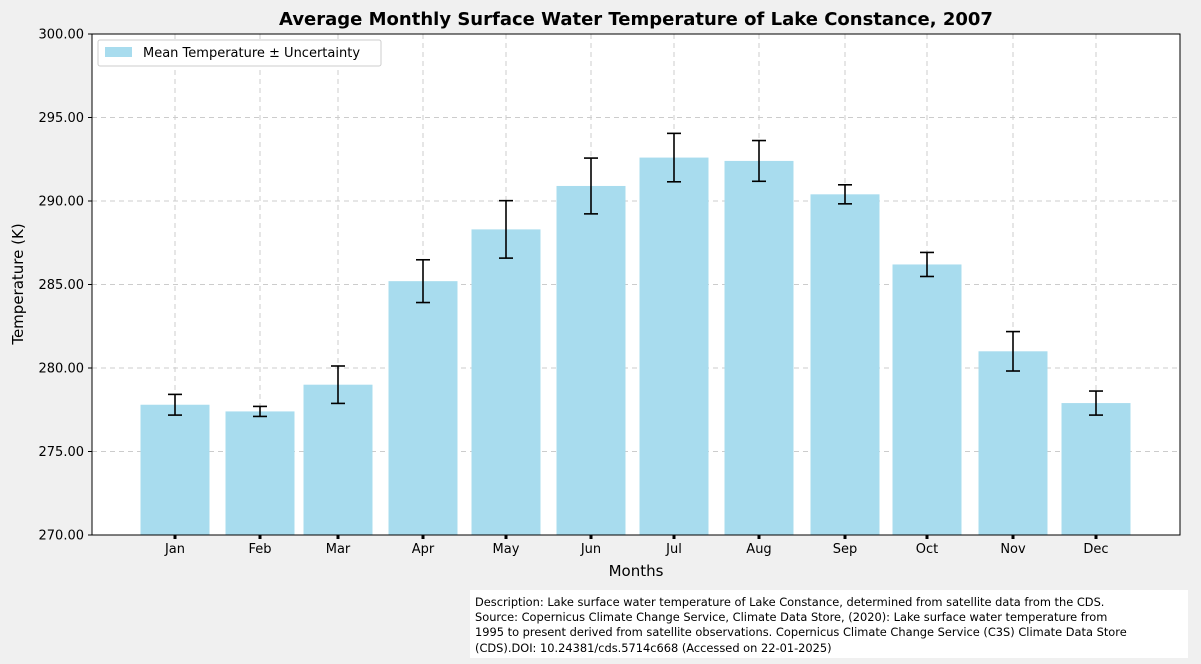 The image size is (1201, 664). Describe the element at coordinates (845, 549) in the screenshot. I see `x-tick-label: Sep` at that location.